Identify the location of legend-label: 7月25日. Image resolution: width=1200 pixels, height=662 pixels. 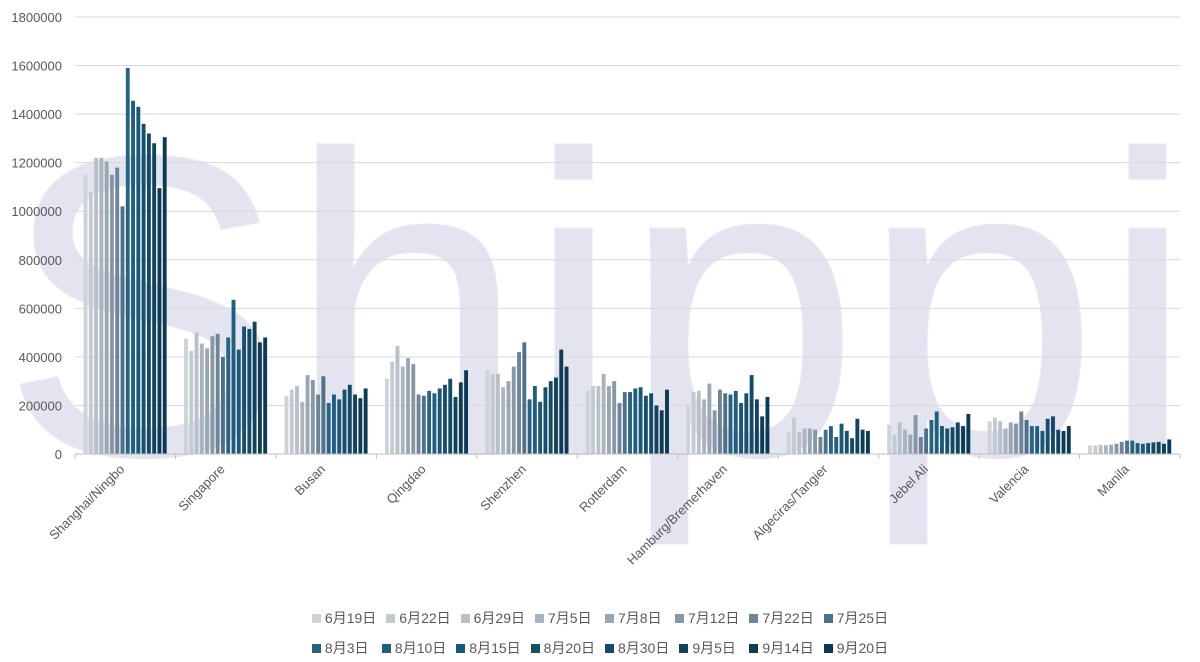
(862, 618).